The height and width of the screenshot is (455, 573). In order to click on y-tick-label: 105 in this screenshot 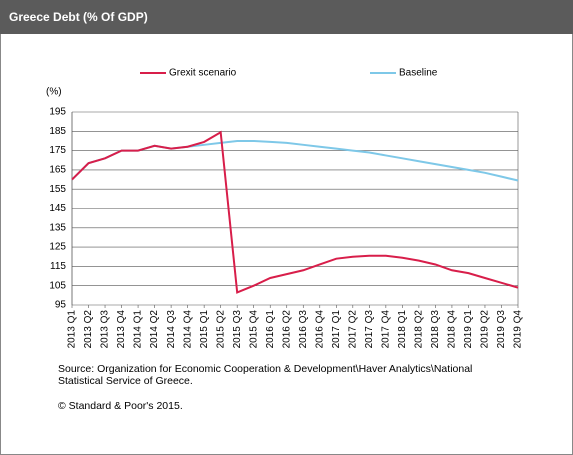, I will do `click(57, 285)`.